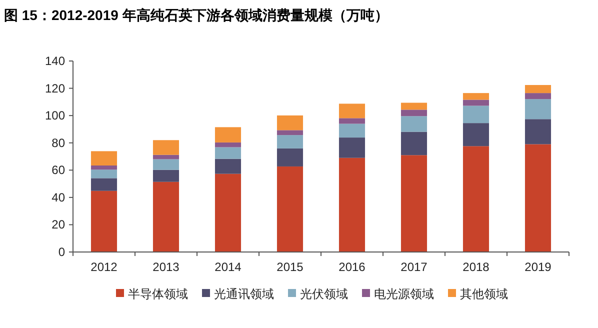 The image size is (598, 328). What do you see at coordinates (414, 267) in the screenshot?
I see `x-tick-label: 2017` at bounding box center [414, 267].